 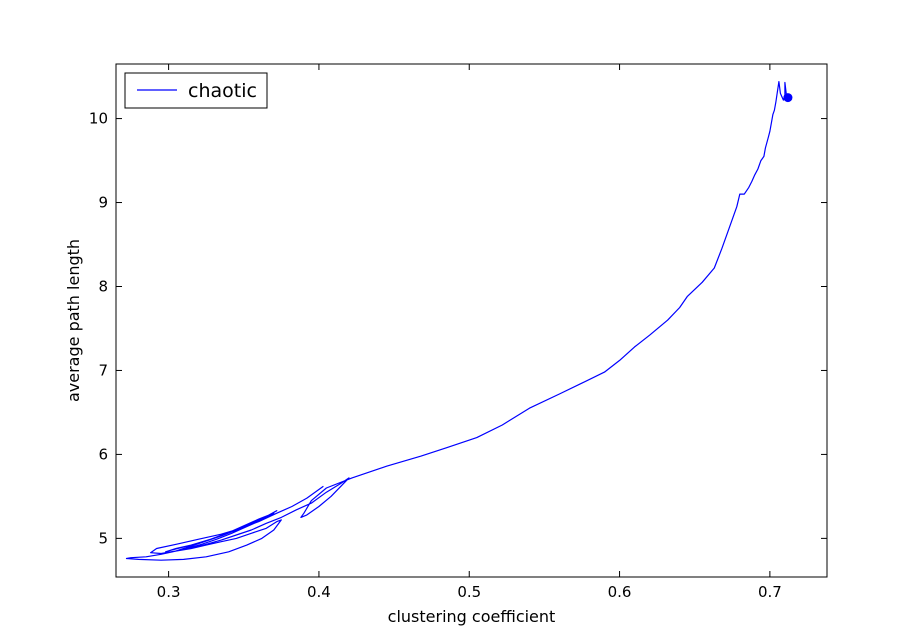 I want to click on x-tick-label: 0.5, so click(x=469, y=592).